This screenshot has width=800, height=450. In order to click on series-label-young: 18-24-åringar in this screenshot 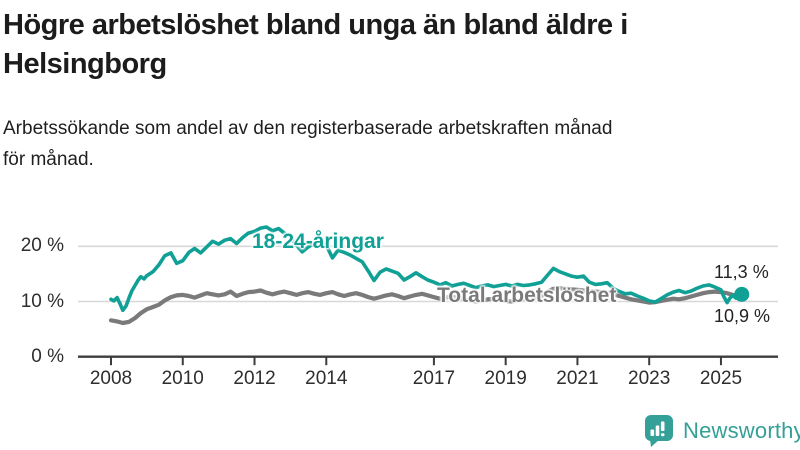, I will do `click(318, 241)`.